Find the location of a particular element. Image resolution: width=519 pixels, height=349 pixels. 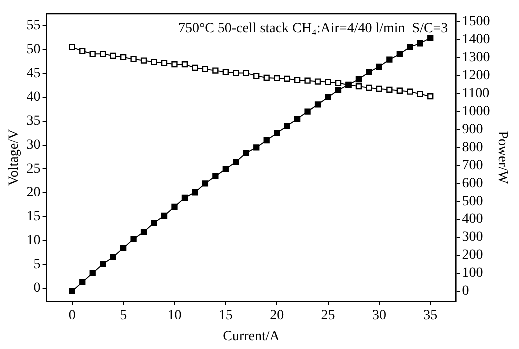

y2-tick-label: 700 is located at coordinates (473, 166).